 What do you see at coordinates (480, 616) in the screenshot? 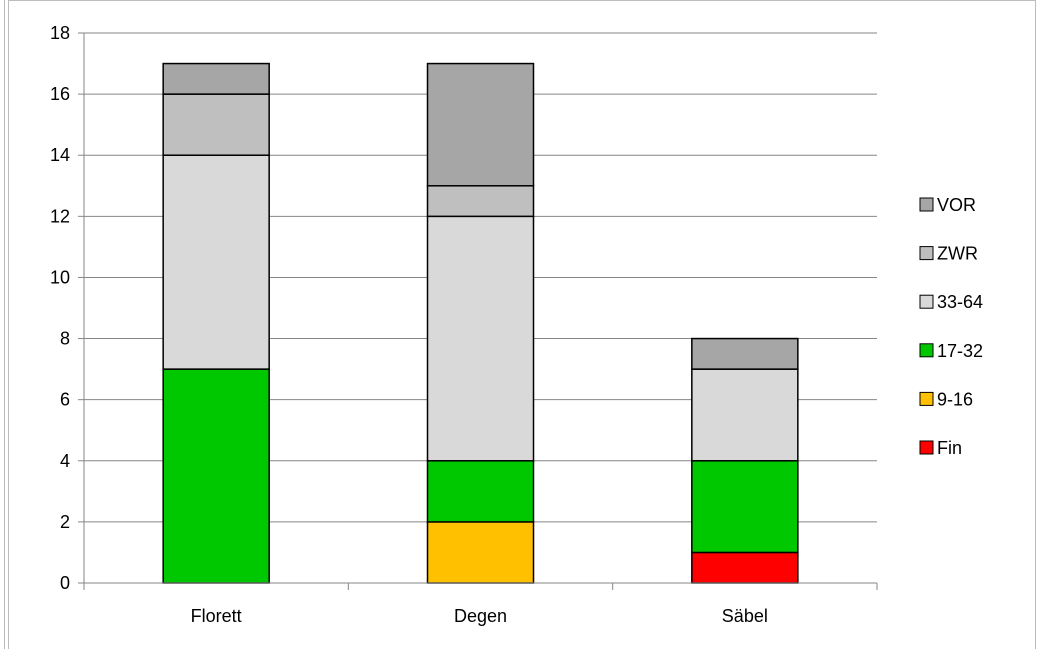
I see `x-category-label: Degen` at bounding box center [480, 616].